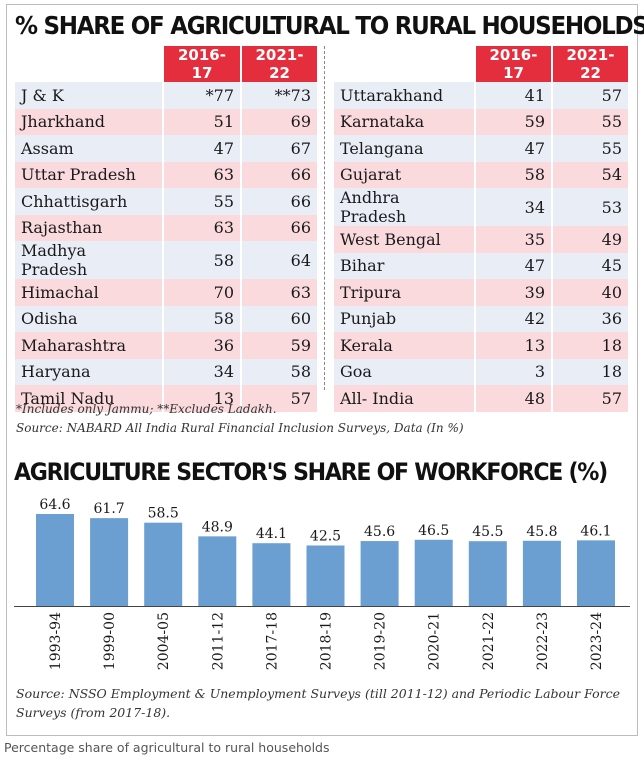 This screenshot has height=764, width=644. Describe the element at coordinates (404, 398) in the screenshot. I see `state-name: All- India` at that location.